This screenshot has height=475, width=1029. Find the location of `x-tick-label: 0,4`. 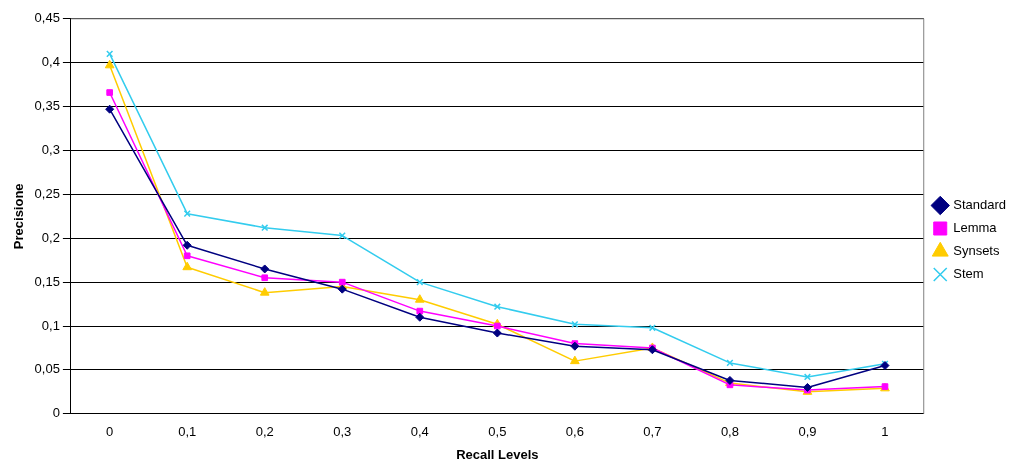

x-tick-label: 0,4 is located at coordinates (419, 432).